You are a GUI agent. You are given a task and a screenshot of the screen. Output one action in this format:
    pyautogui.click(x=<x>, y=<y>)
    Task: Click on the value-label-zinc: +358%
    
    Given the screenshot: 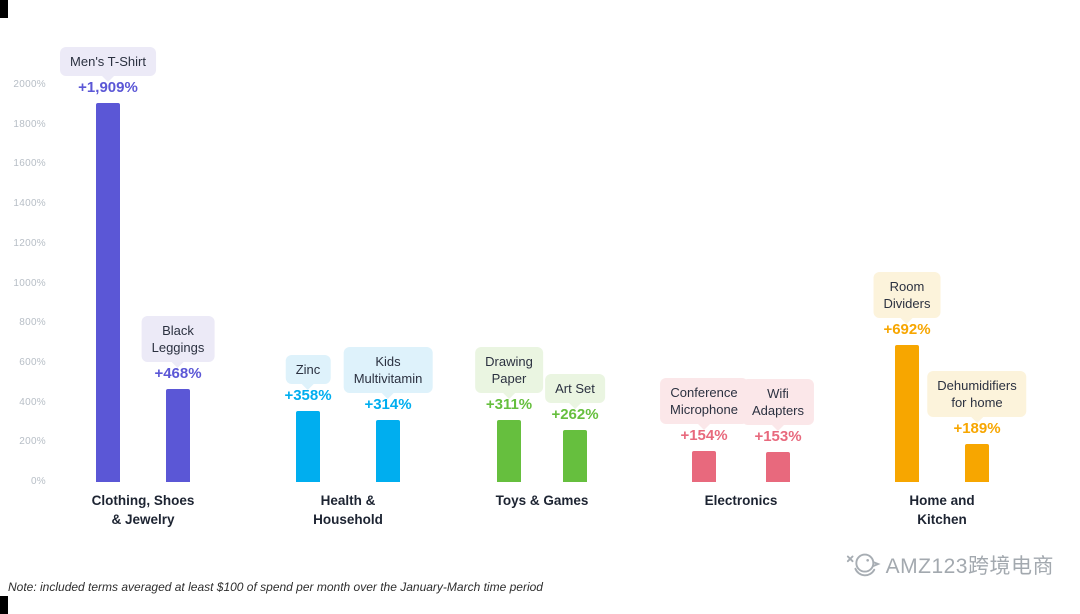 What is the action you would take?
    pyautogui.click(x=308, y=395)
    